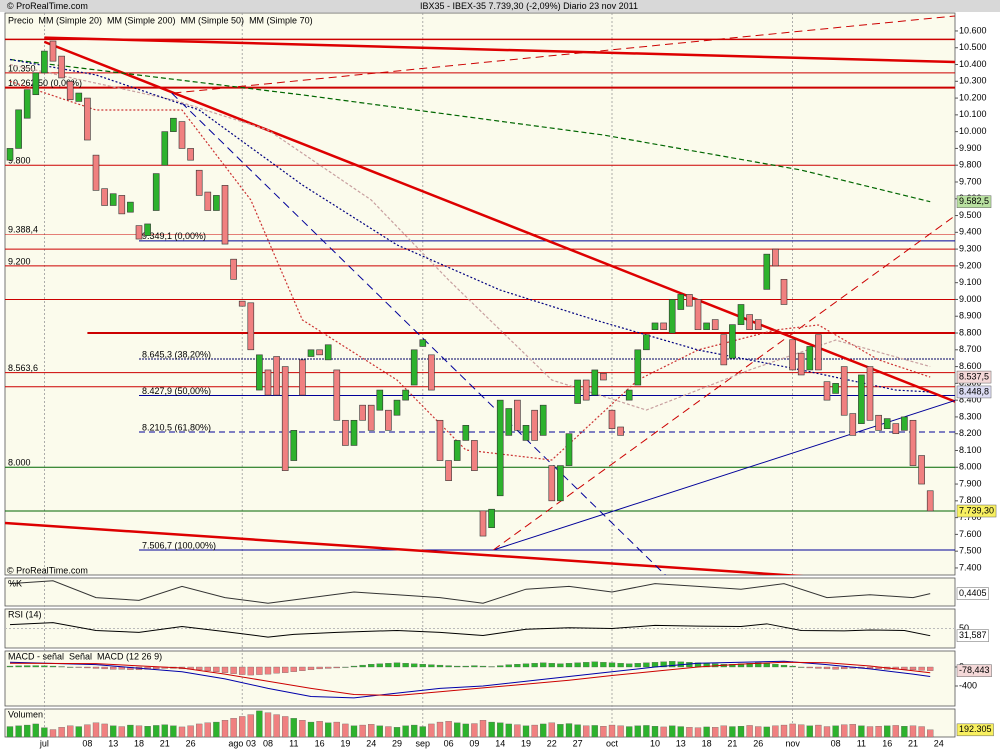 The image size is (1000, 750). Describe the element at coordinates (45, 83) in the screenshot. I see `level-label: 10.262,50 (0,00%)` at that location.